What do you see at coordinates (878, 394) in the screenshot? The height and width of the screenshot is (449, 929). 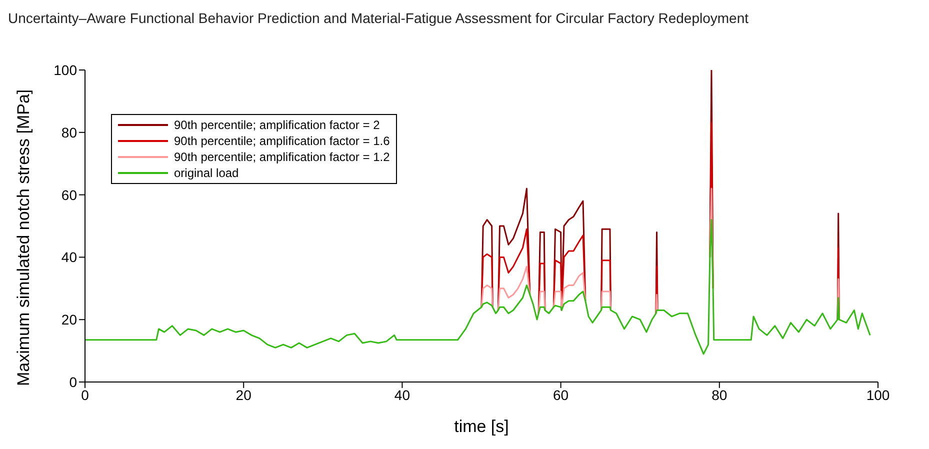 I see `x-tick-label: 100` at bounding box center [878, 394].